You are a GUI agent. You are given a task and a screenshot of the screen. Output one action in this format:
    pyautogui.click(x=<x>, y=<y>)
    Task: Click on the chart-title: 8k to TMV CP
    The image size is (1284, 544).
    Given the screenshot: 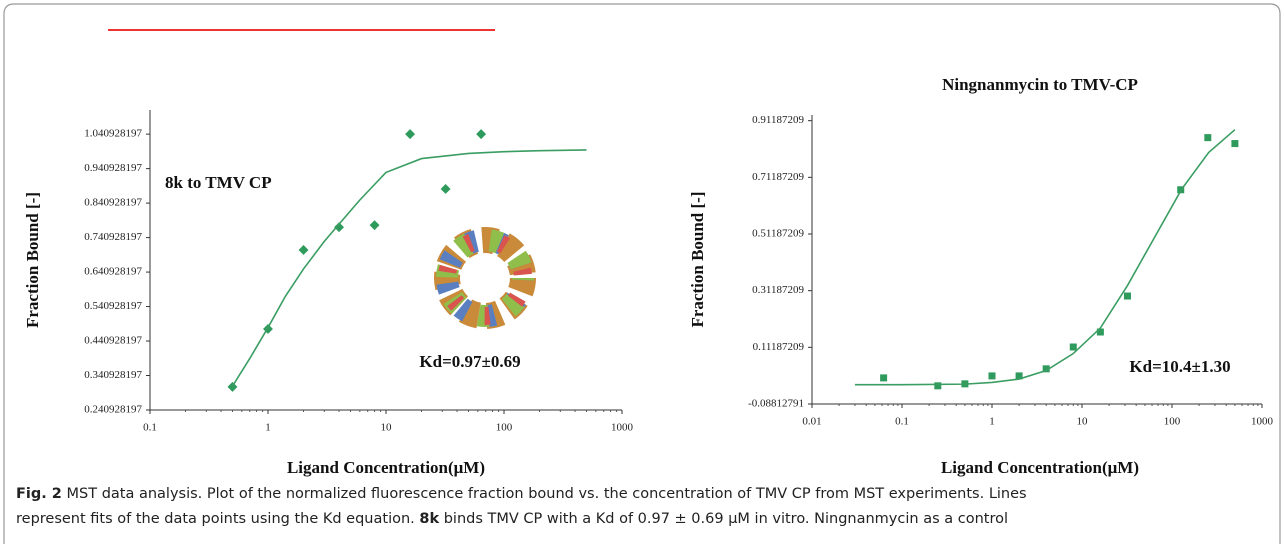 What is the action you would take?
    pyautogui.click(x=218, y=182)
    